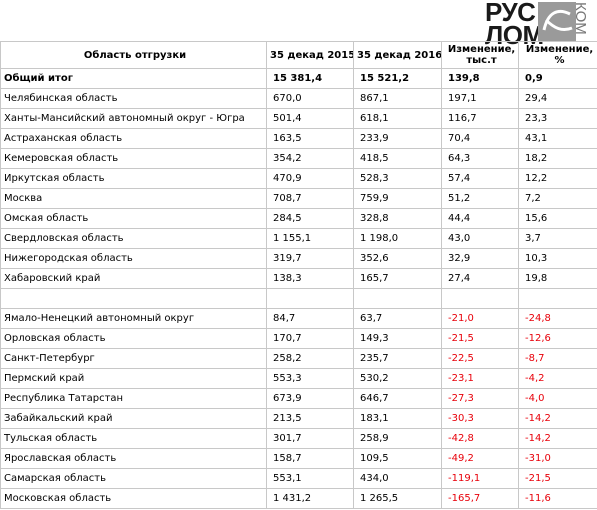 This screenshot has height=510, width=597. Describe the element at coordinates (397, 398) in the screenshot. I see `cell-y2016: 646,7` at that location.